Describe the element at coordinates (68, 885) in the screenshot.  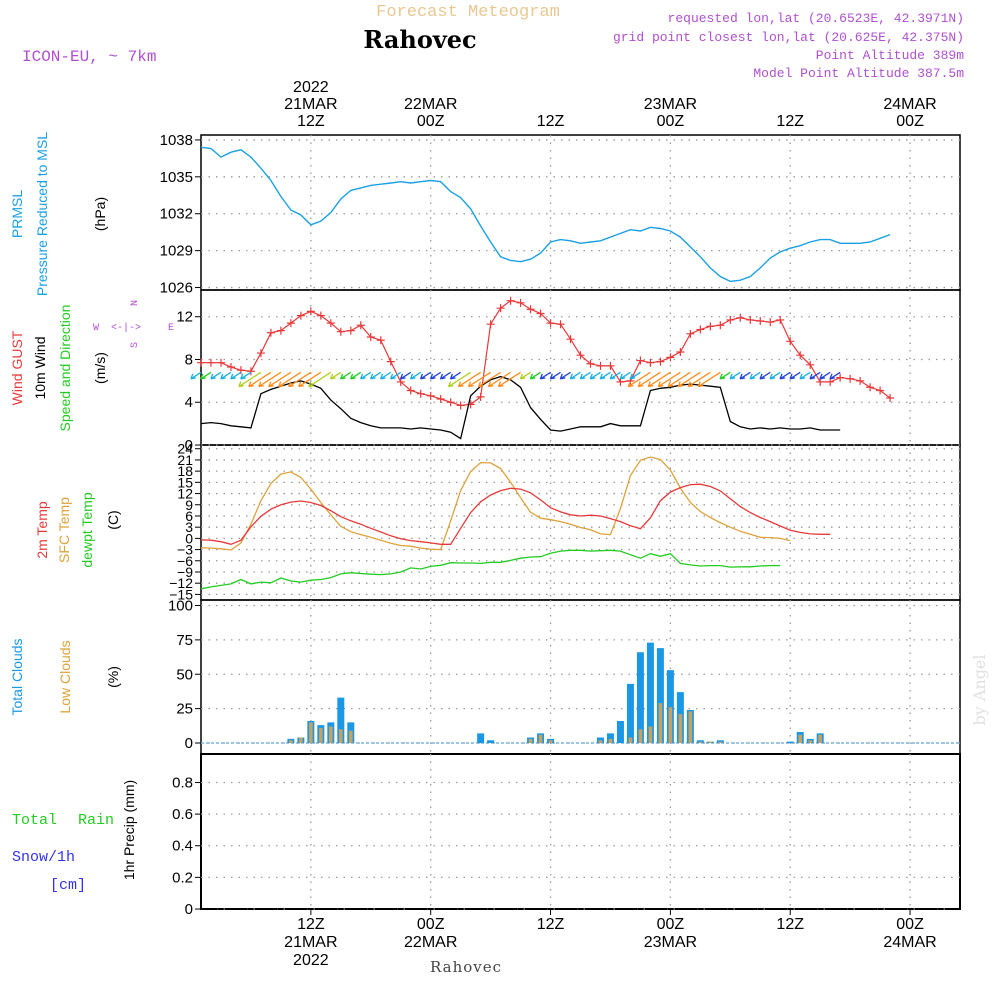
I see `label-snow-unit: [cm]` at that location.